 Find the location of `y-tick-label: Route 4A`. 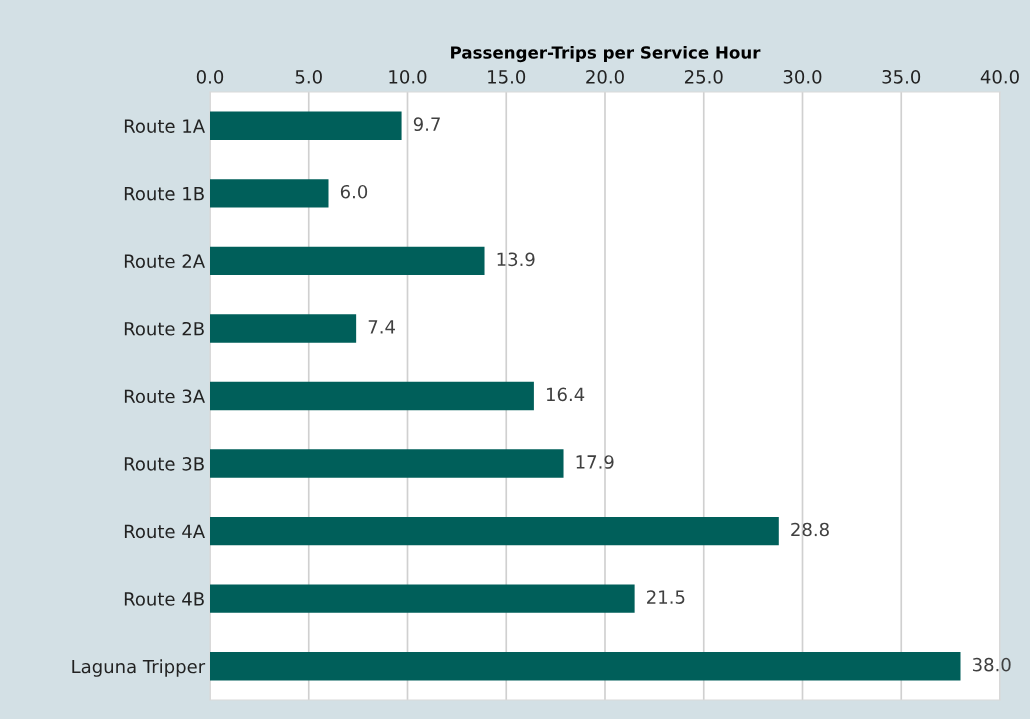

y-tick-label: Route 4A is located at coordinates (164, 531).